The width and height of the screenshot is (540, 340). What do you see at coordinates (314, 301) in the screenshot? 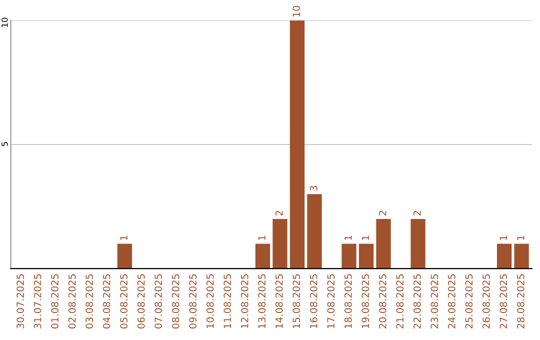
I see `x-tick-label: 16.08.2025` at bounding box center [314, 301].